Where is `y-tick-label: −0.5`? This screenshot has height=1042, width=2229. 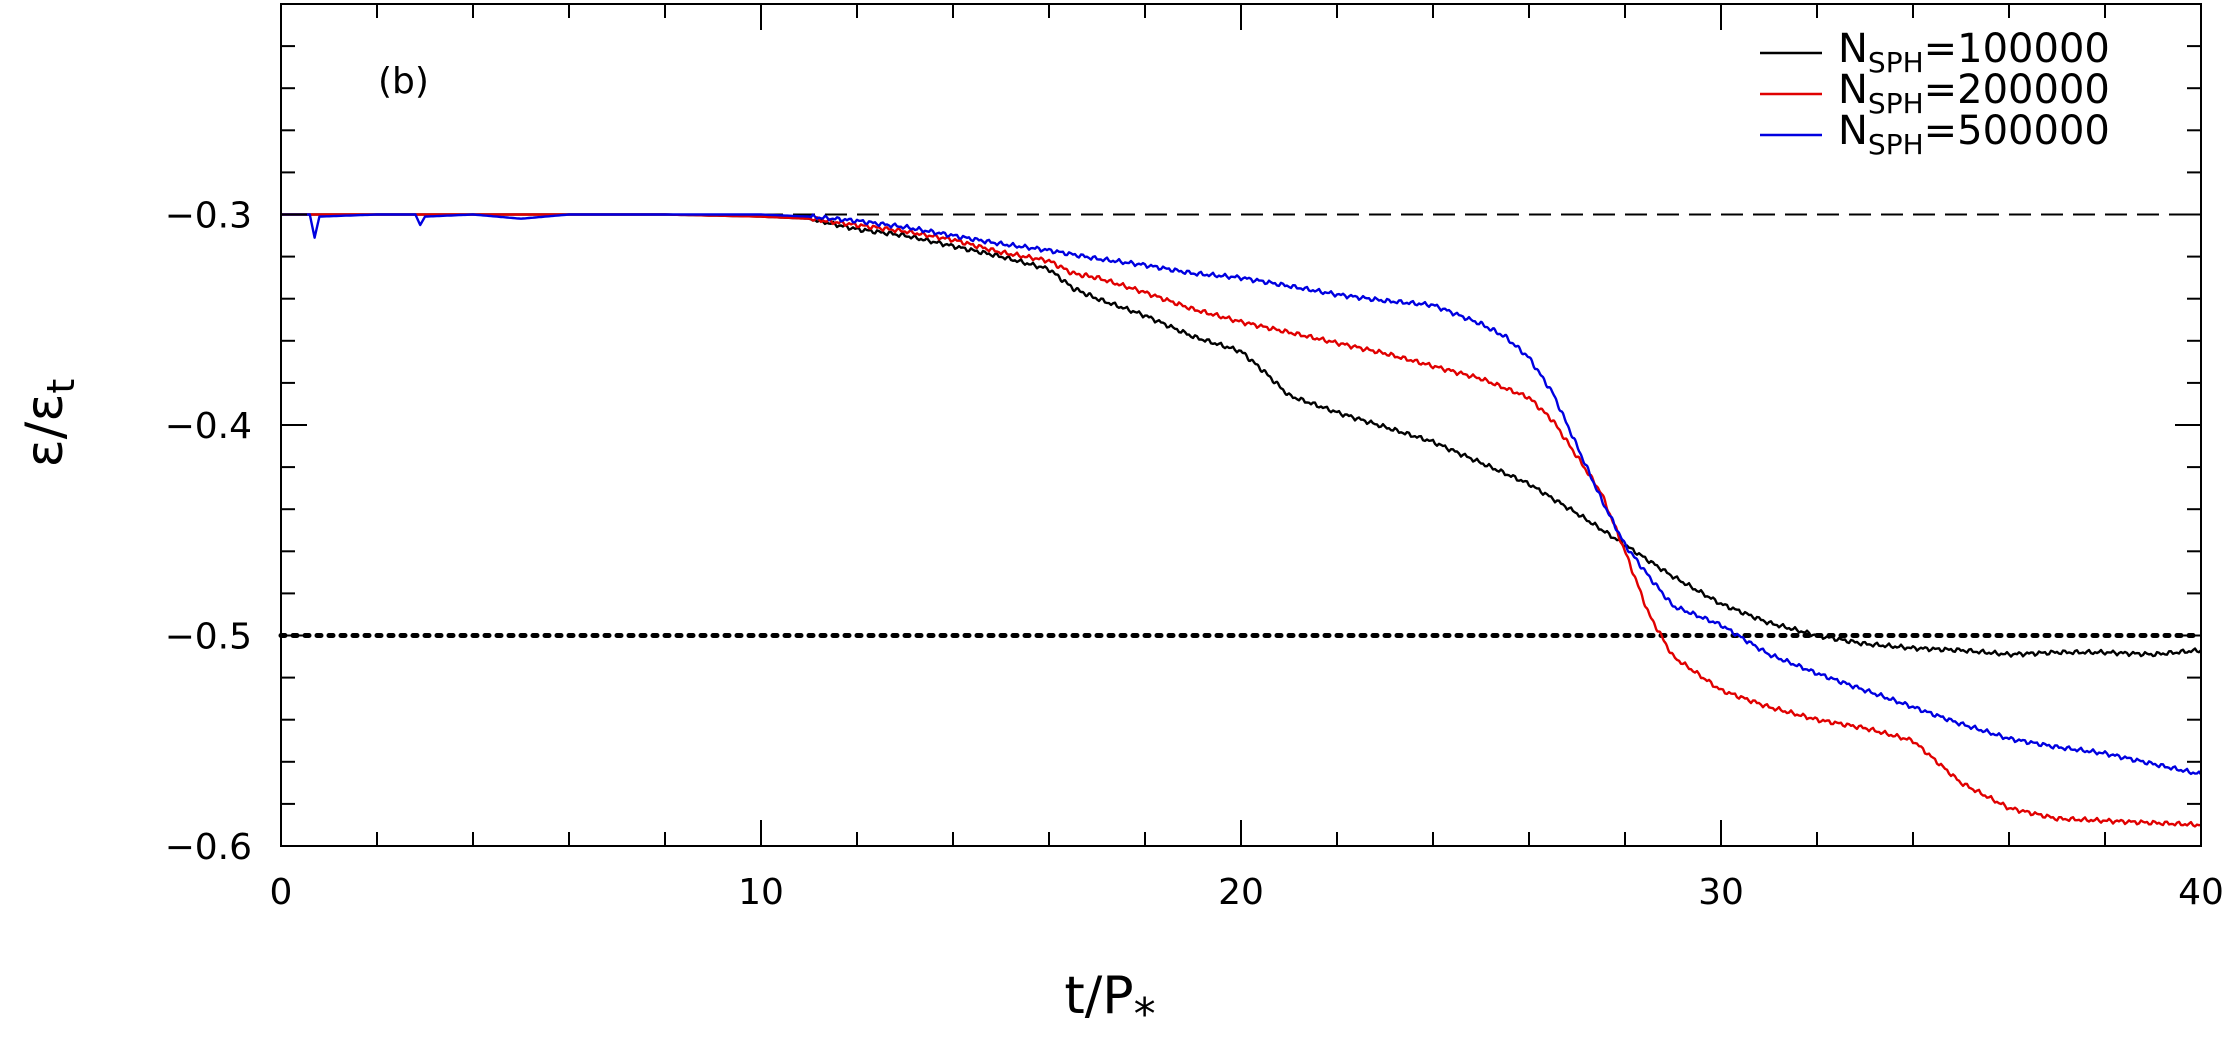
y-tick-label: −0.5 is located at coordinates (208, 637).